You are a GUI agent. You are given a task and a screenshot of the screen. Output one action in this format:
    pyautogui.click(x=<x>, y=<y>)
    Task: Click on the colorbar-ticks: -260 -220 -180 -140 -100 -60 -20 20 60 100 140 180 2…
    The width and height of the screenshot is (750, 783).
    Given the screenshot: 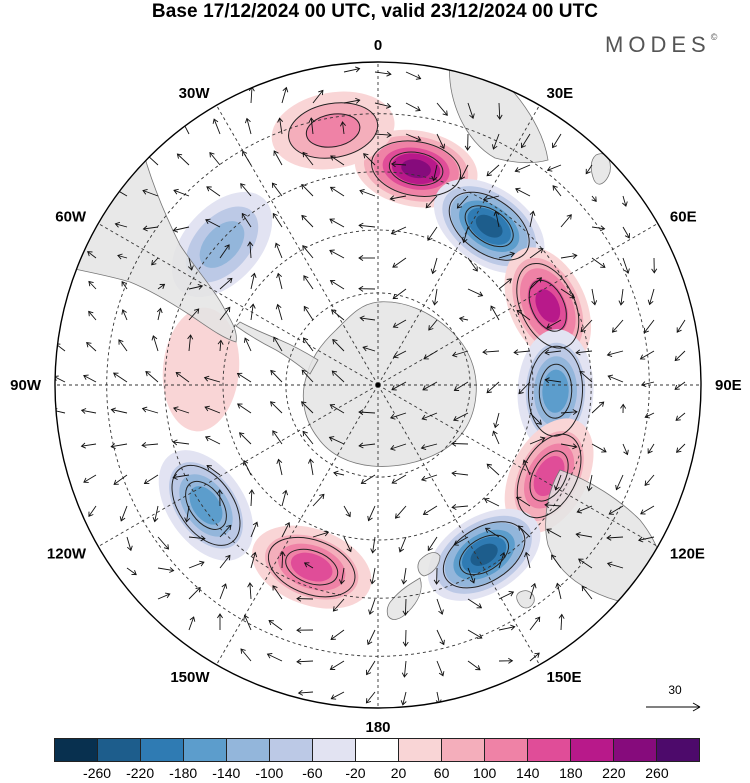 What is the action you would take?
    pyautogui.click(x=377, y=774)
    